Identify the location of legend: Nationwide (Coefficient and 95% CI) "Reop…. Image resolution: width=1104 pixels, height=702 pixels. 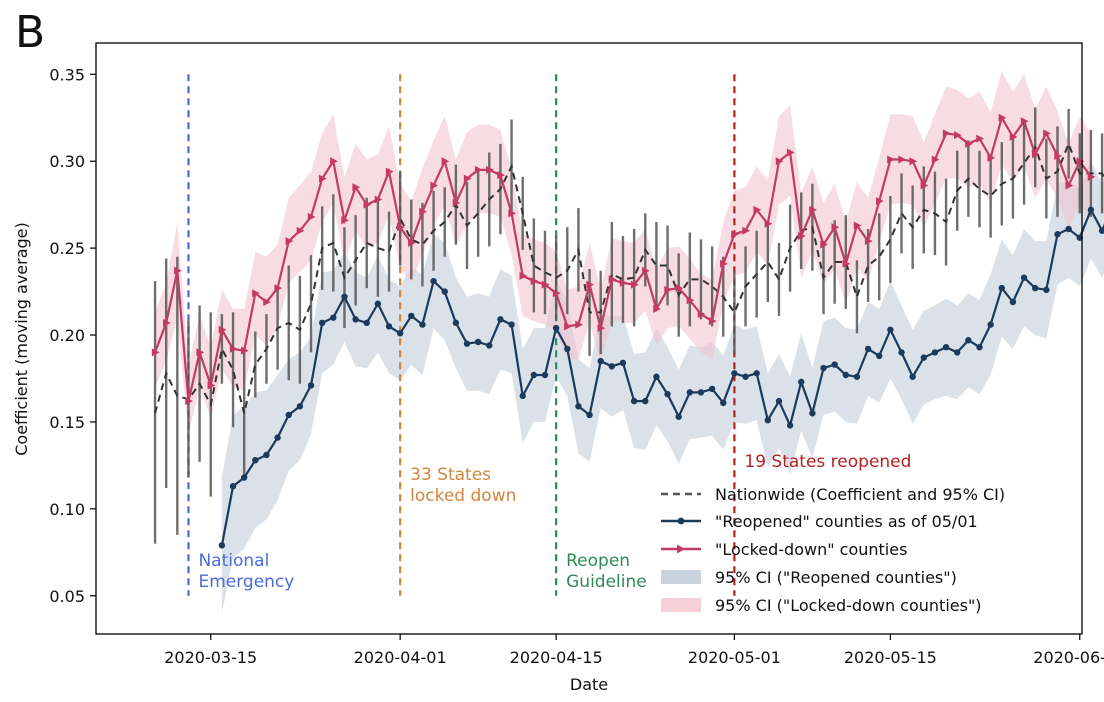
(833, 550).